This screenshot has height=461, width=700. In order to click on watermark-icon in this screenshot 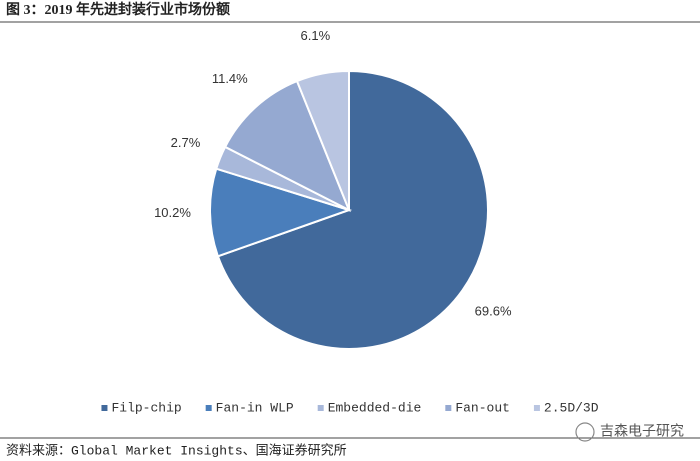, I will do `click(585, 432)`.